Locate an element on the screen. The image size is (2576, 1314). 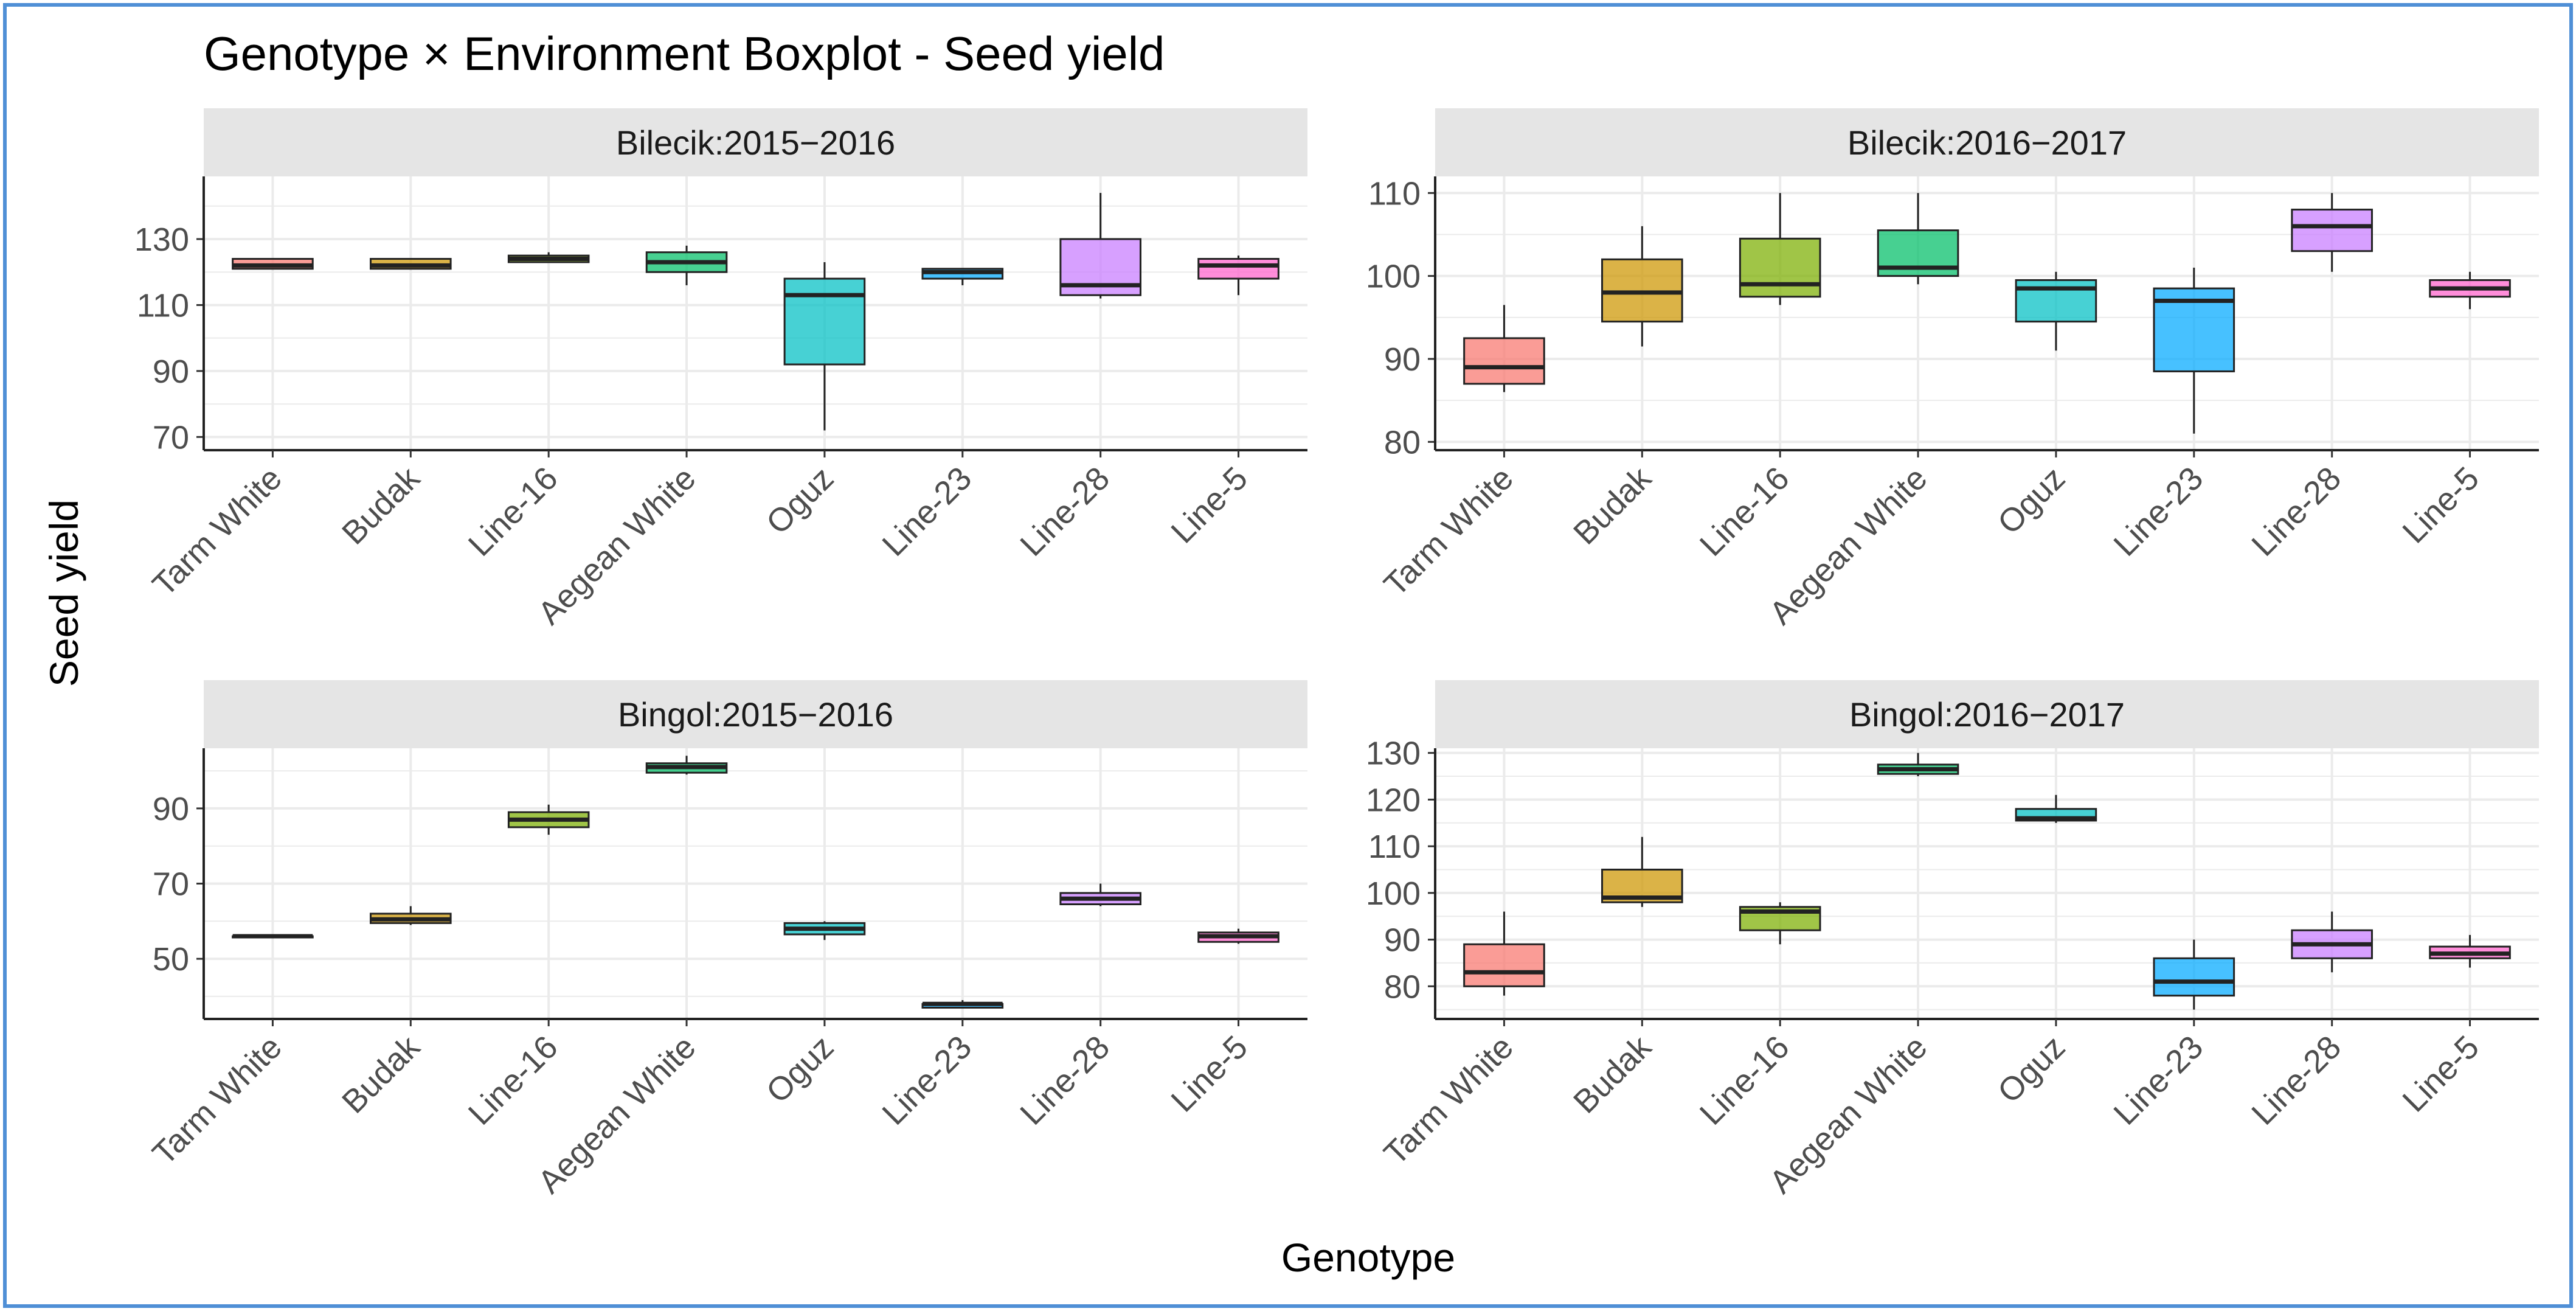
y-tick-label: 50 is located at coordinates (171, 959).